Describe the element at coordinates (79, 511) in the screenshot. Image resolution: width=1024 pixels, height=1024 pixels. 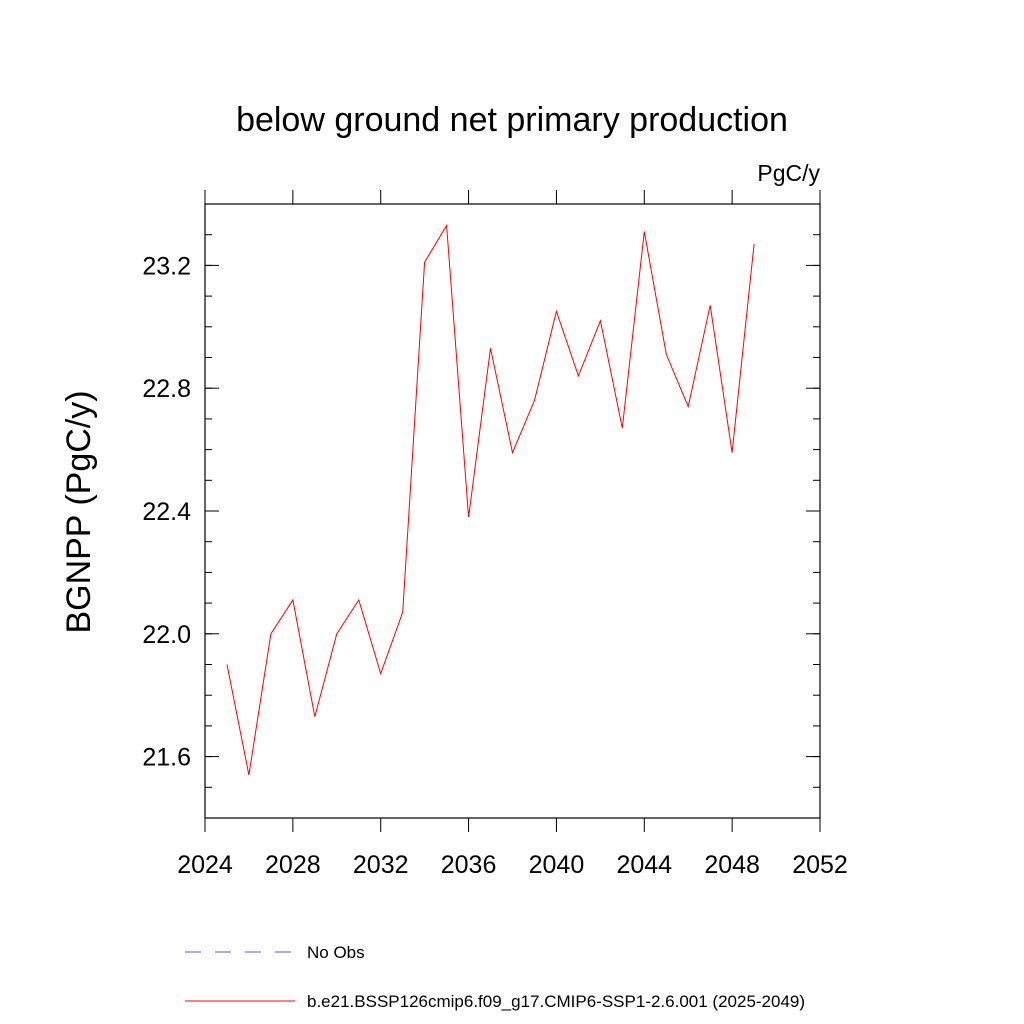
I see `y-axis-label: BGNPP (PgC/y)` at that location.